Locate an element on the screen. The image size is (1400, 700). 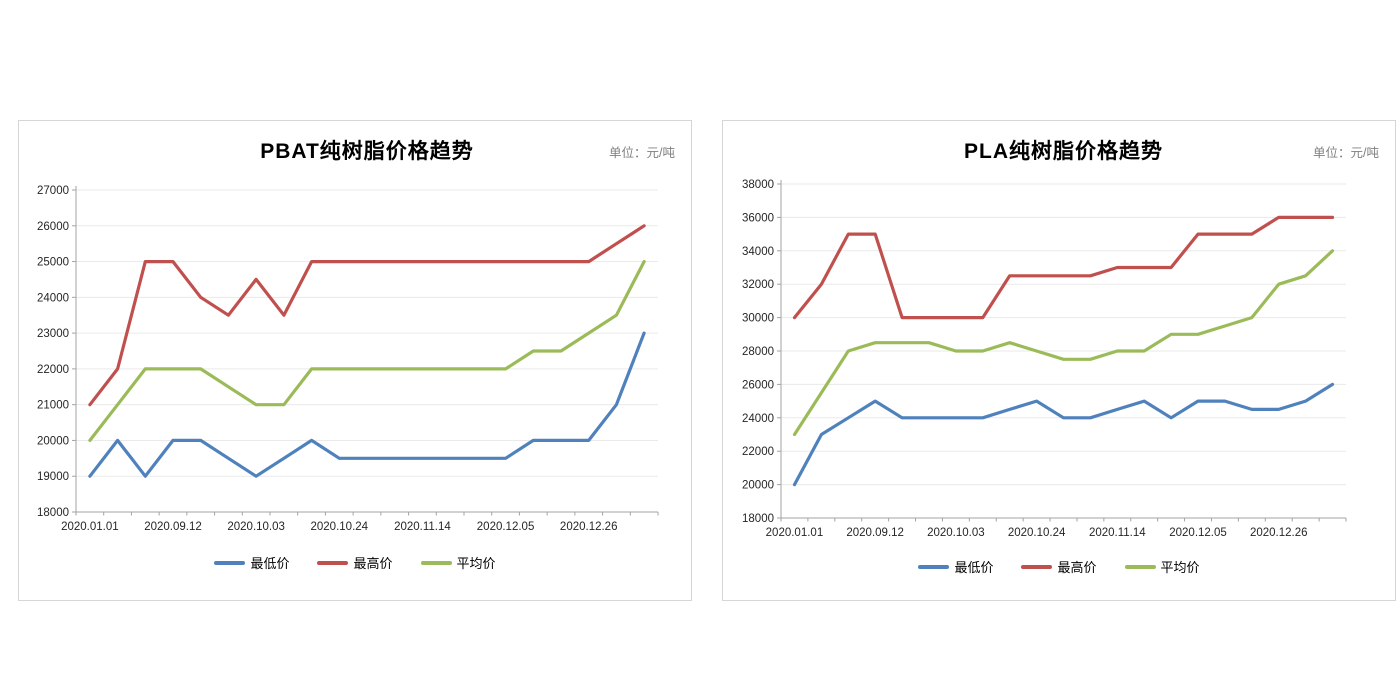
y-axis-label: 21000 is located at coordinates (53, 406).